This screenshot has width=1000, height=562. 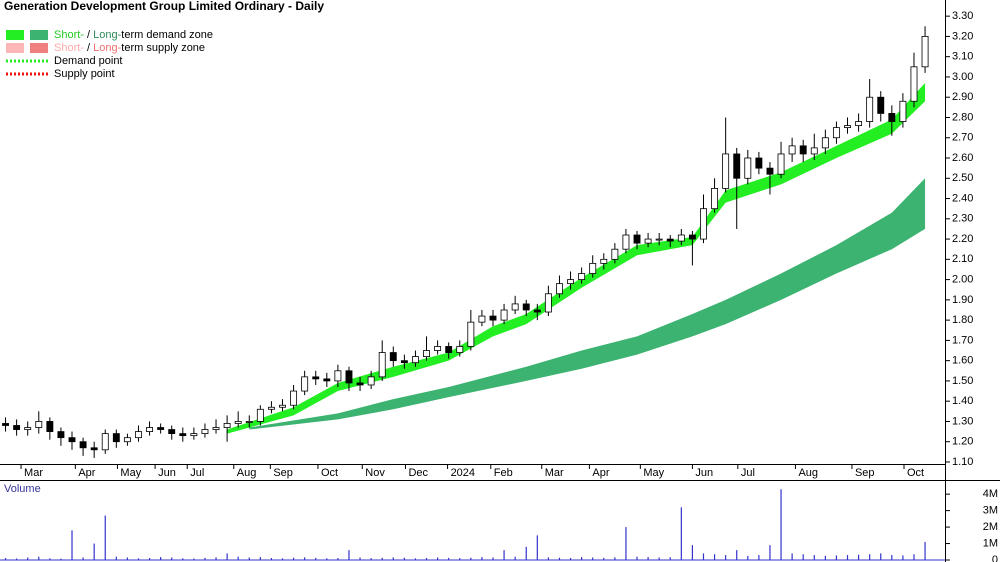 What do you see at coordinates (704, 473) in the screenshot?
I see `x-tick-label: Jun` at bounding box center [704, 473].